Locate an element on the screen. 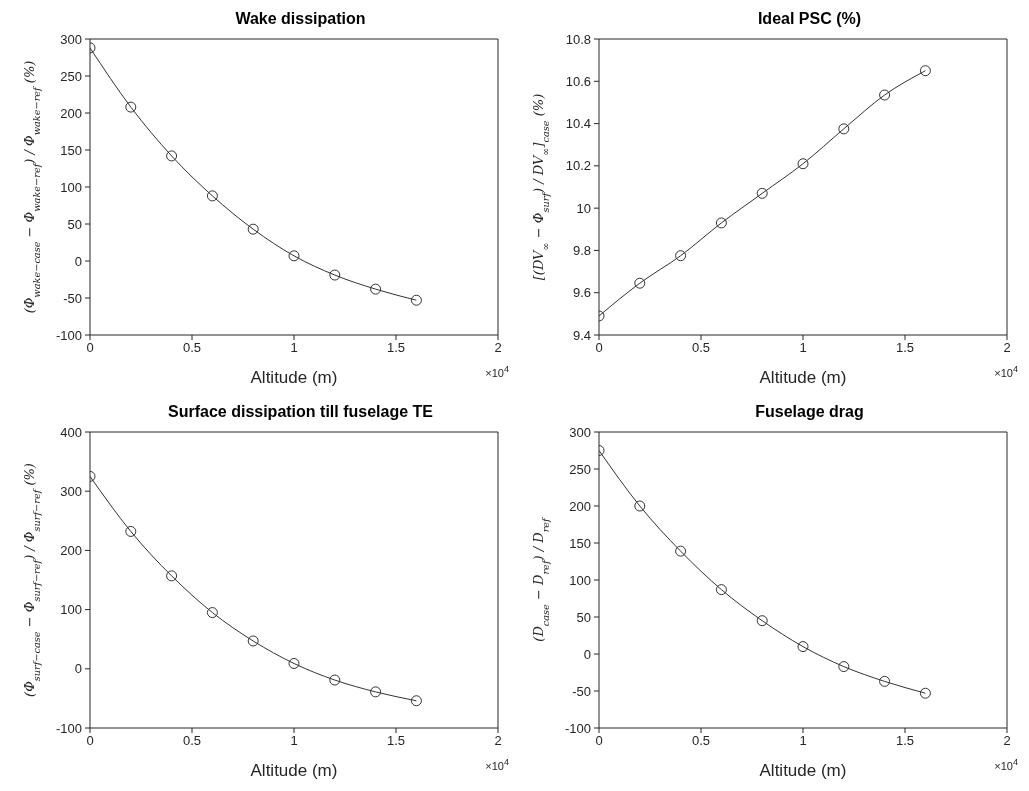  y-tick-label: 10.6 is located at coordinates (578, 81).